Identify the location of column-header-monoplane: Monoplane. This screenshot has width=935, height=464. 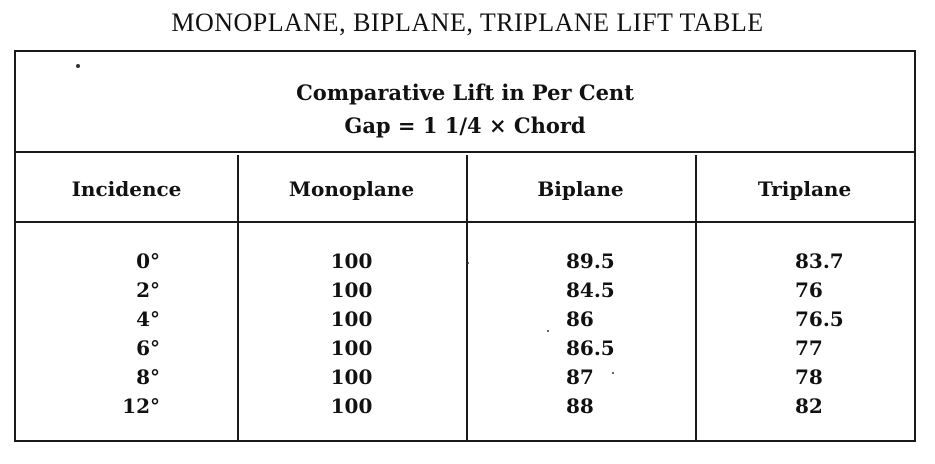
(351, 189).